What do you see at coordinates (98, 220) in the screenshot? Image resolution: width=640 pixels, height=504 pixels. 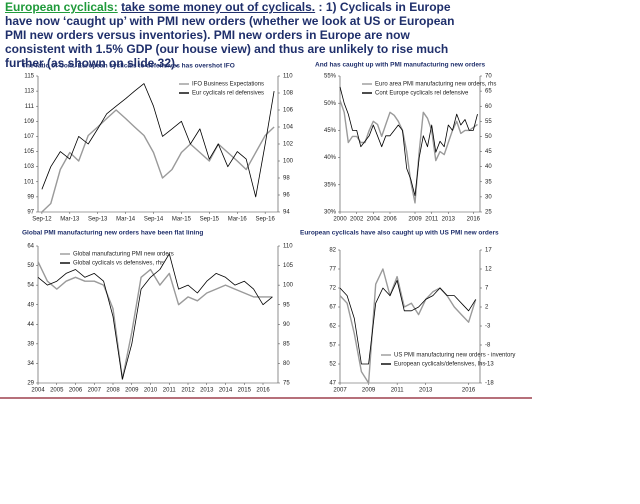 I see `x-tick-label: Sep-13` at bounding box center [98, 220].